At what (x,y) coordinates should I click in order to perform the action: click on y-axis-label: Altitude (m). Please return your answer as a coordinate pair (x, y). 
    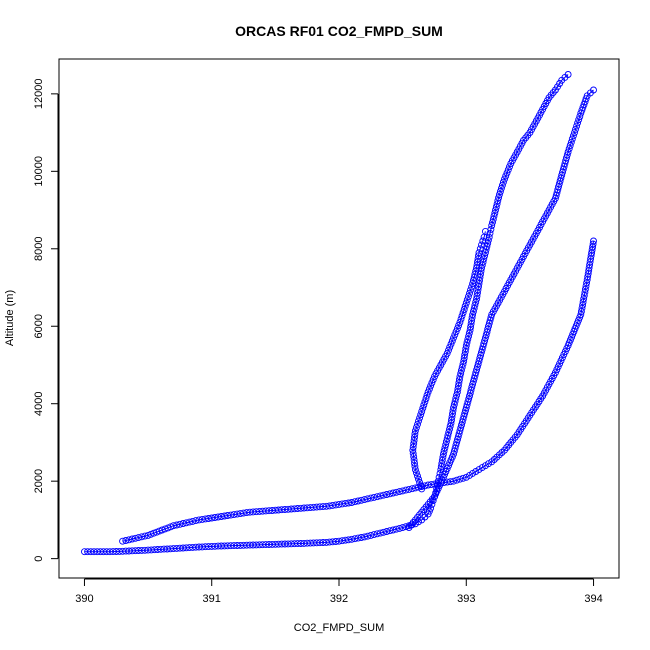
    Looking at the image, I should click on (10, 318).